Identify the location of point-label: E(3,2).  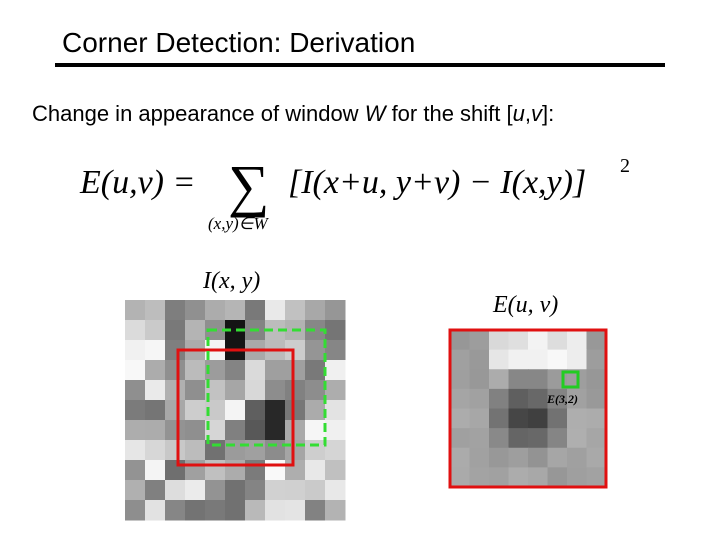
(562, 399).